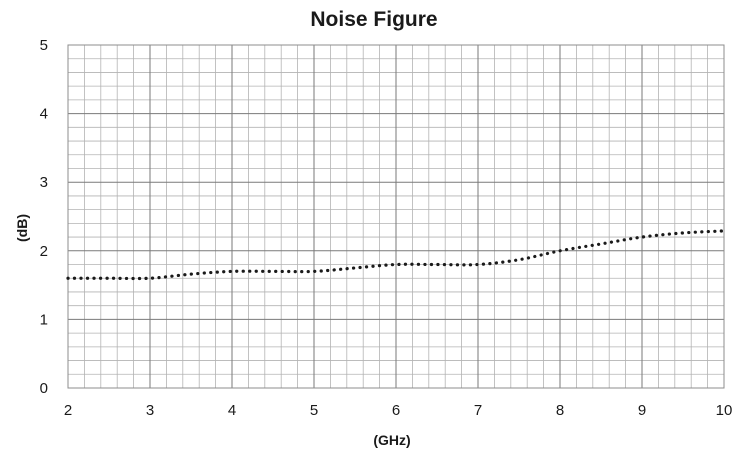 The width and height of the screenshot is (753, 457). Describe the element at coordinates (44, 388) in the screenshot. I see `y-tick-label: 0` at that location.